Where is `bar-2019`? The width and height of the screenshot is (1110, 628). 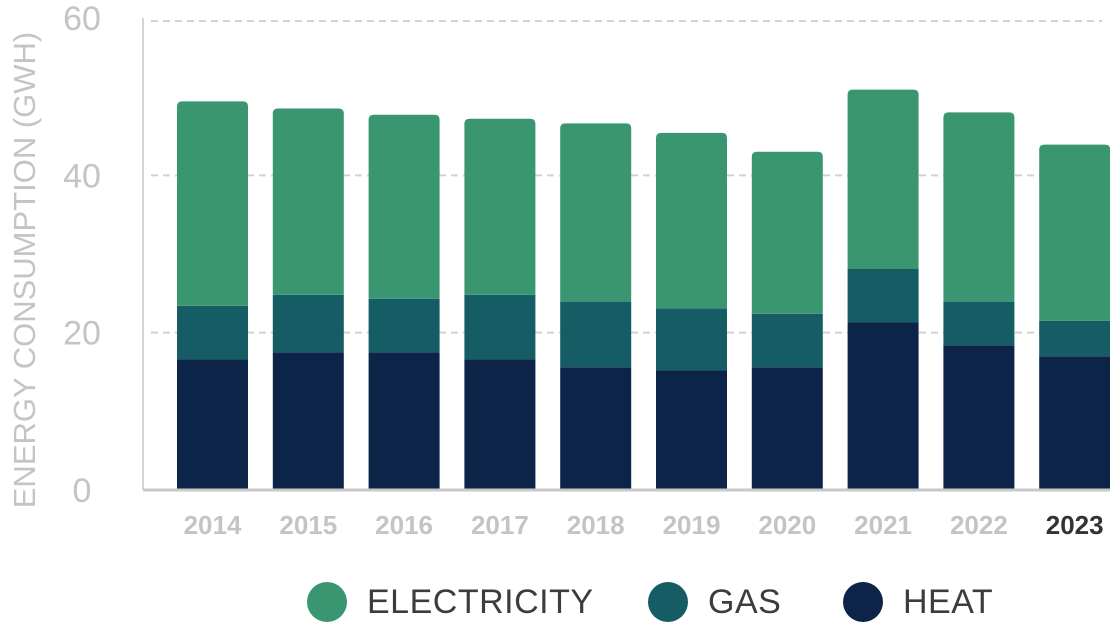 bar-2019 is located at coordinates (691, 311).